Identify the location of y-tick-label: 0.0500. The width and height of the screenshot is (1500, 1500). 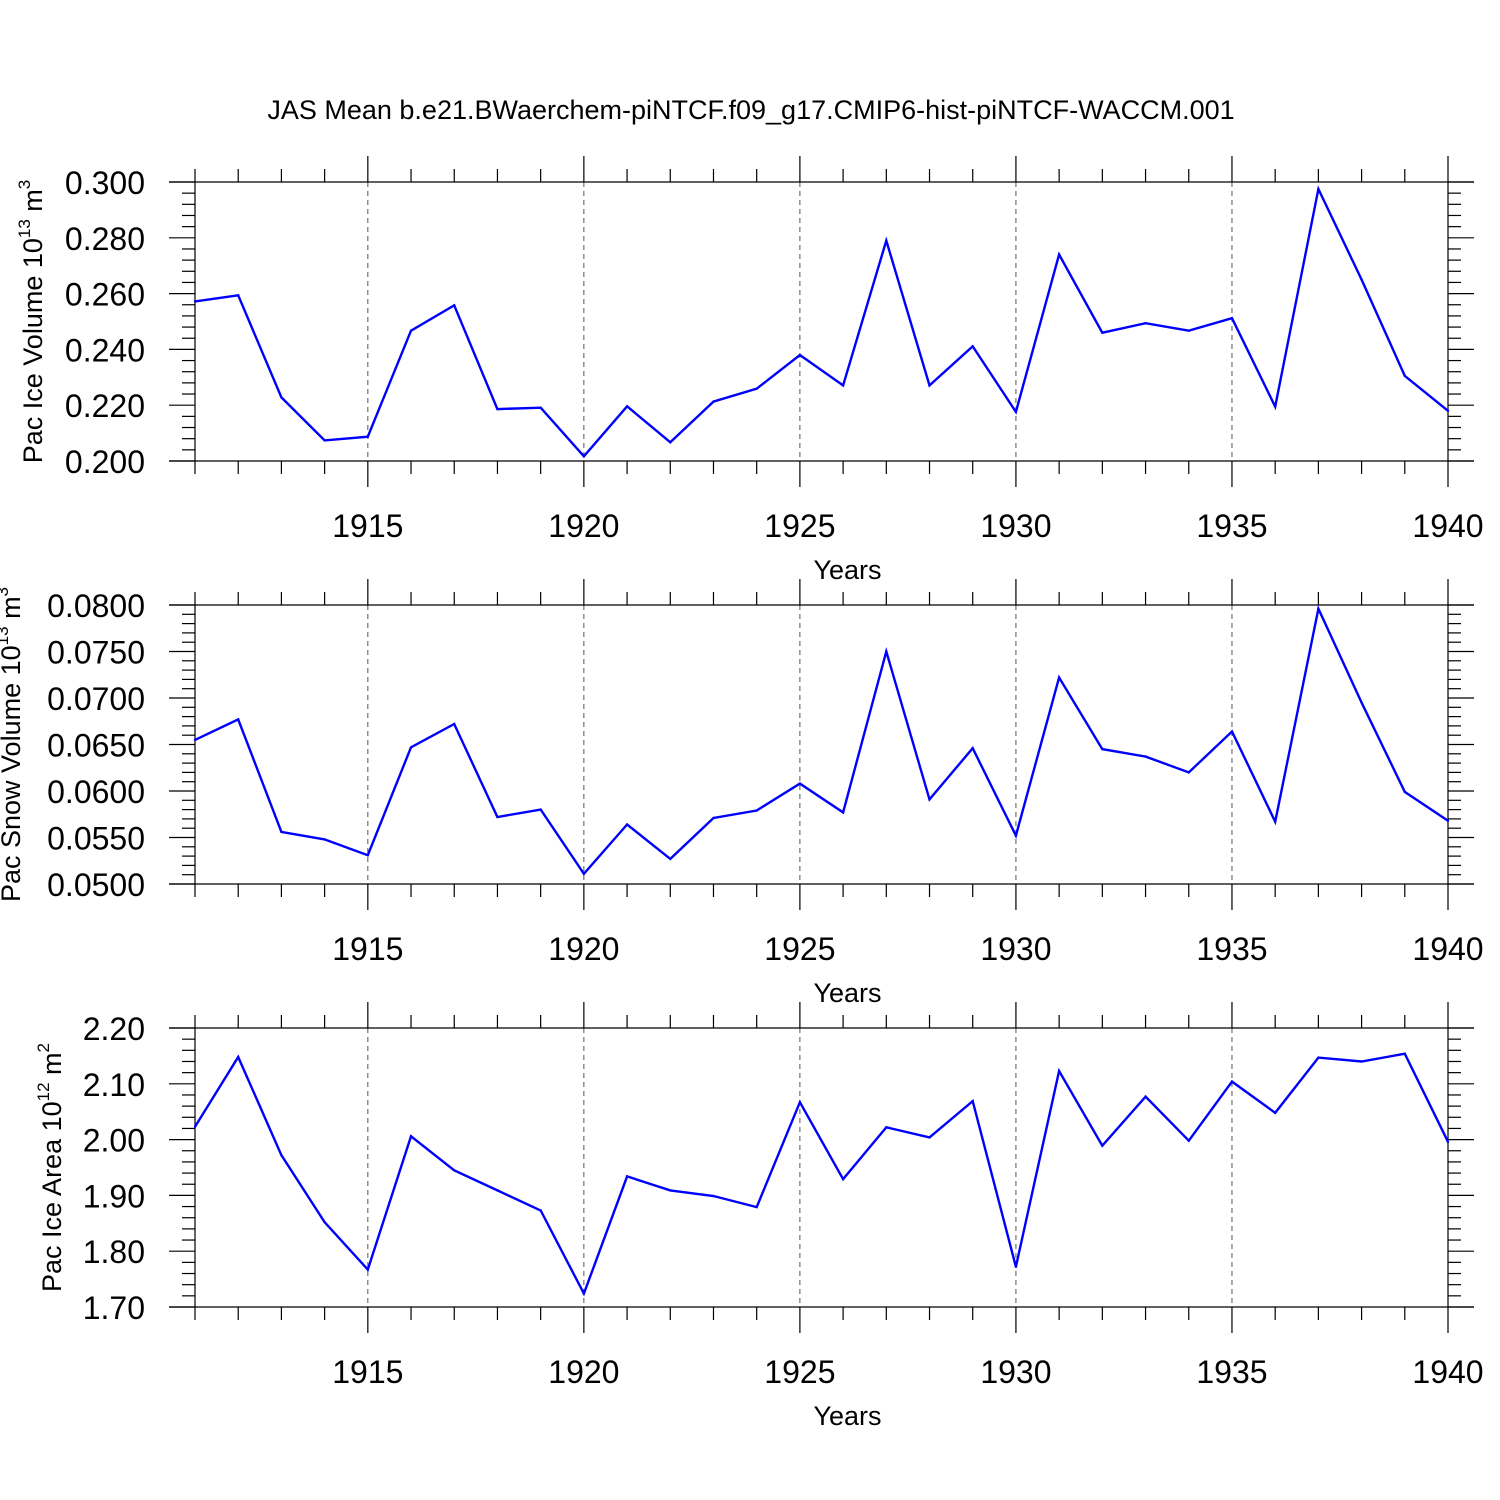
(96, 885).